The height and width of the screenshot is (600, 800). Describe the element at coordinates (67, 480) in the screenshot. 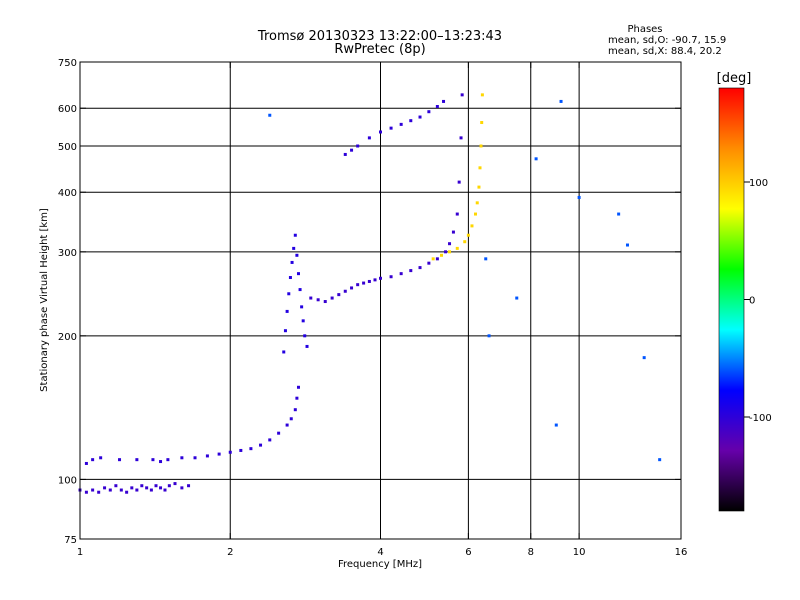

I see `y-tick-label: 100` at that location.